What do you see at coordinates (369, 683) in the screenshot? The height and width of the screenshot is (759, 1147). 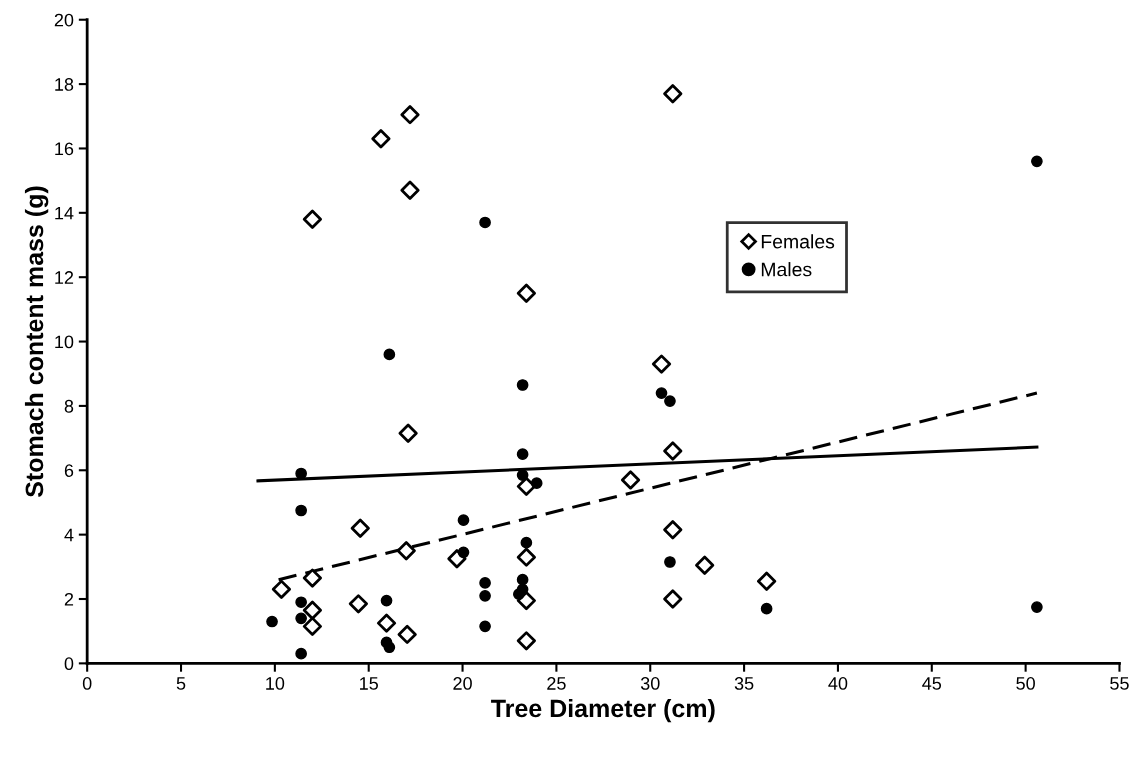 I see `x-tick-label: 15` at bounding box center [369, 683].